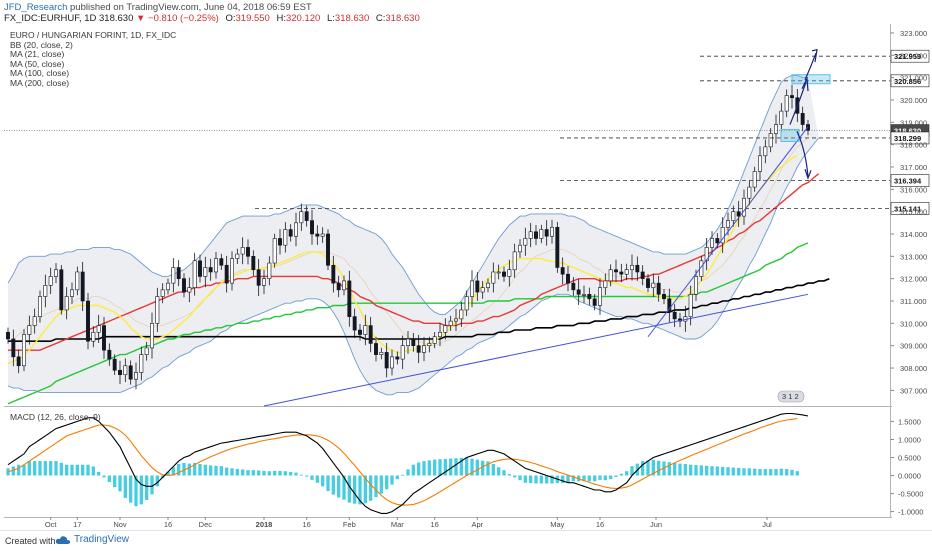 The image size is (932, 551). What do you see at coordinates (168, 524) in the screenshot?
I see `time-tick-label: 16` at bounding box center [168, 524].